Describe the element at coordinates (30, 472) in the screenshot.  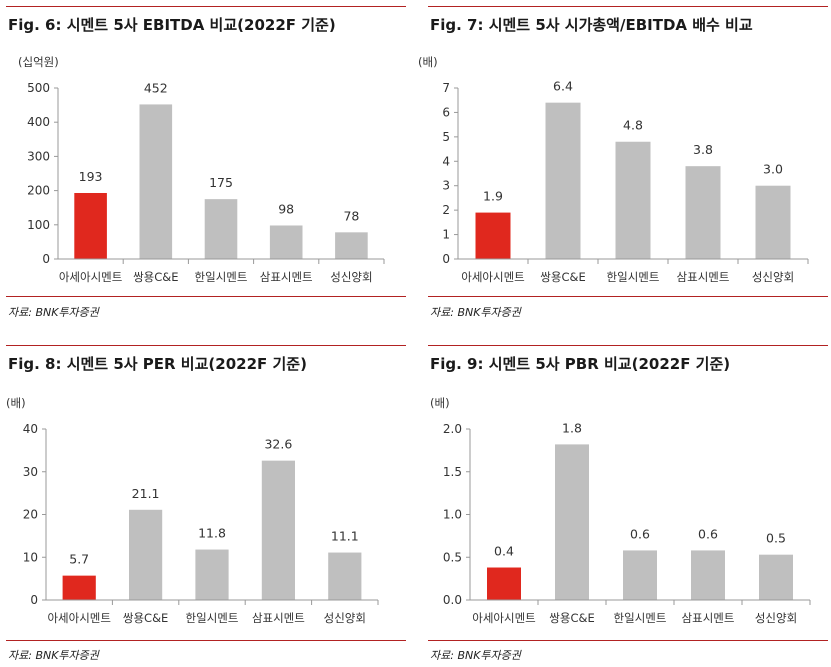
I see `y-tick-label: 30` at that location.